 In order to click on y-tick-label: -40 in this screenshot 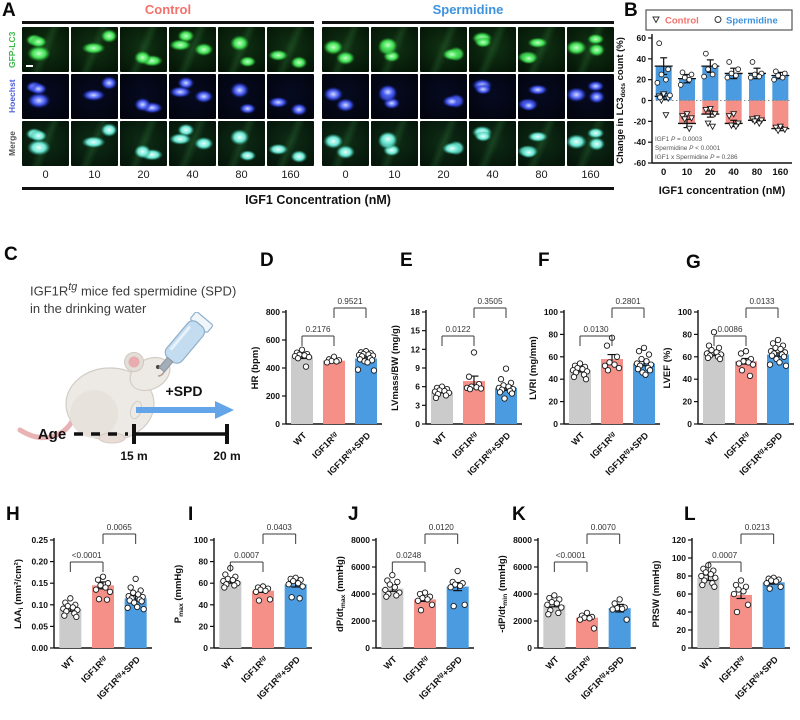, I will do `click(640, 142)`.